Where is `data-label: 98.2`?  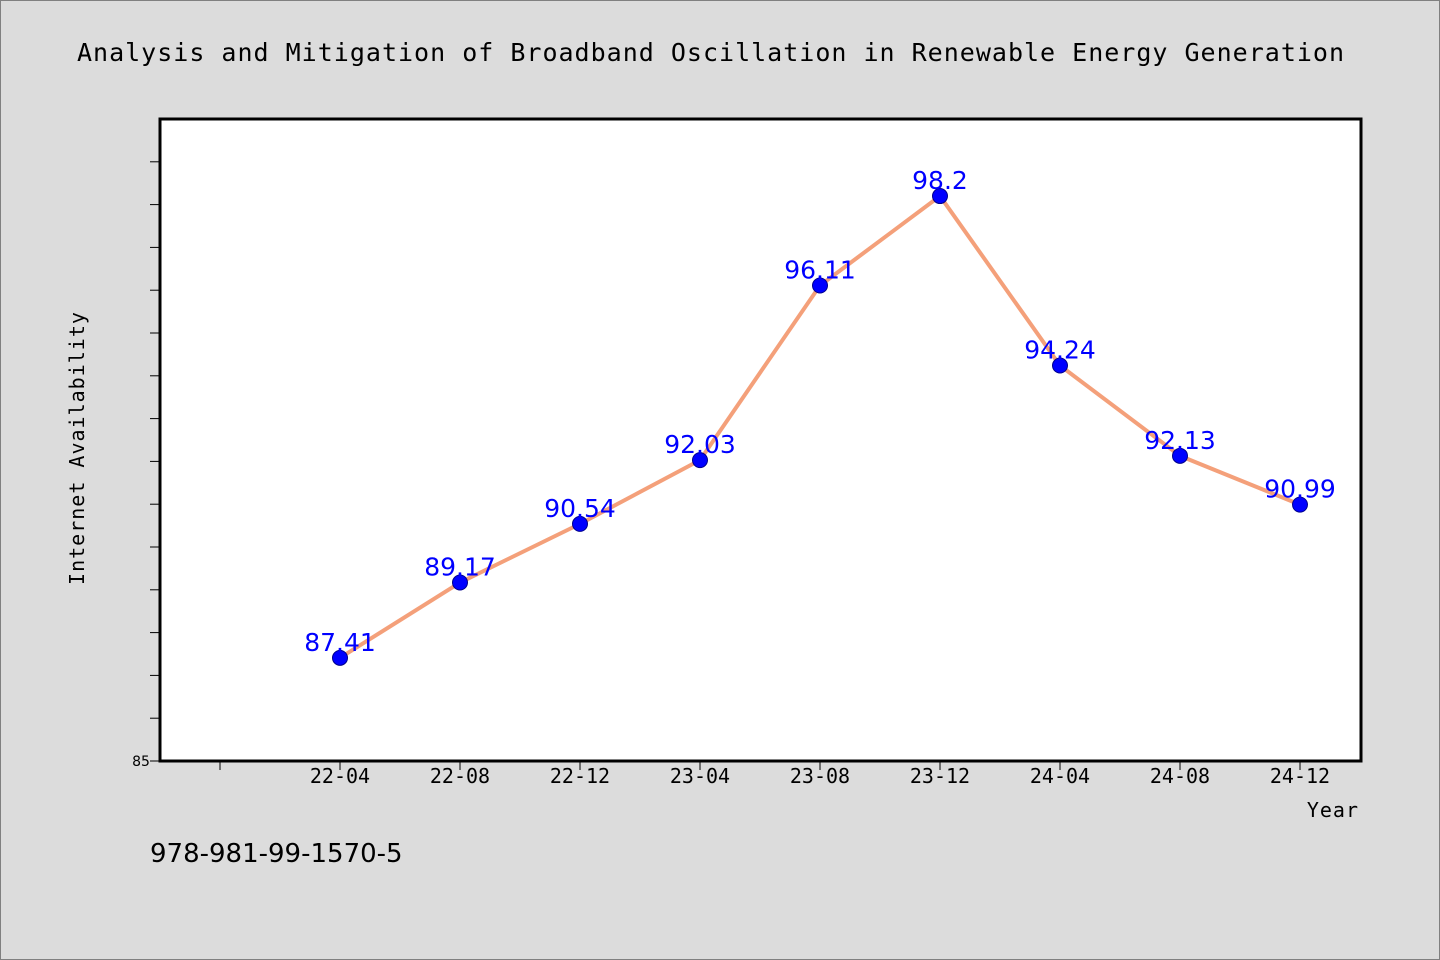
data-label: 98.2 is located at coordinates (940, 180).